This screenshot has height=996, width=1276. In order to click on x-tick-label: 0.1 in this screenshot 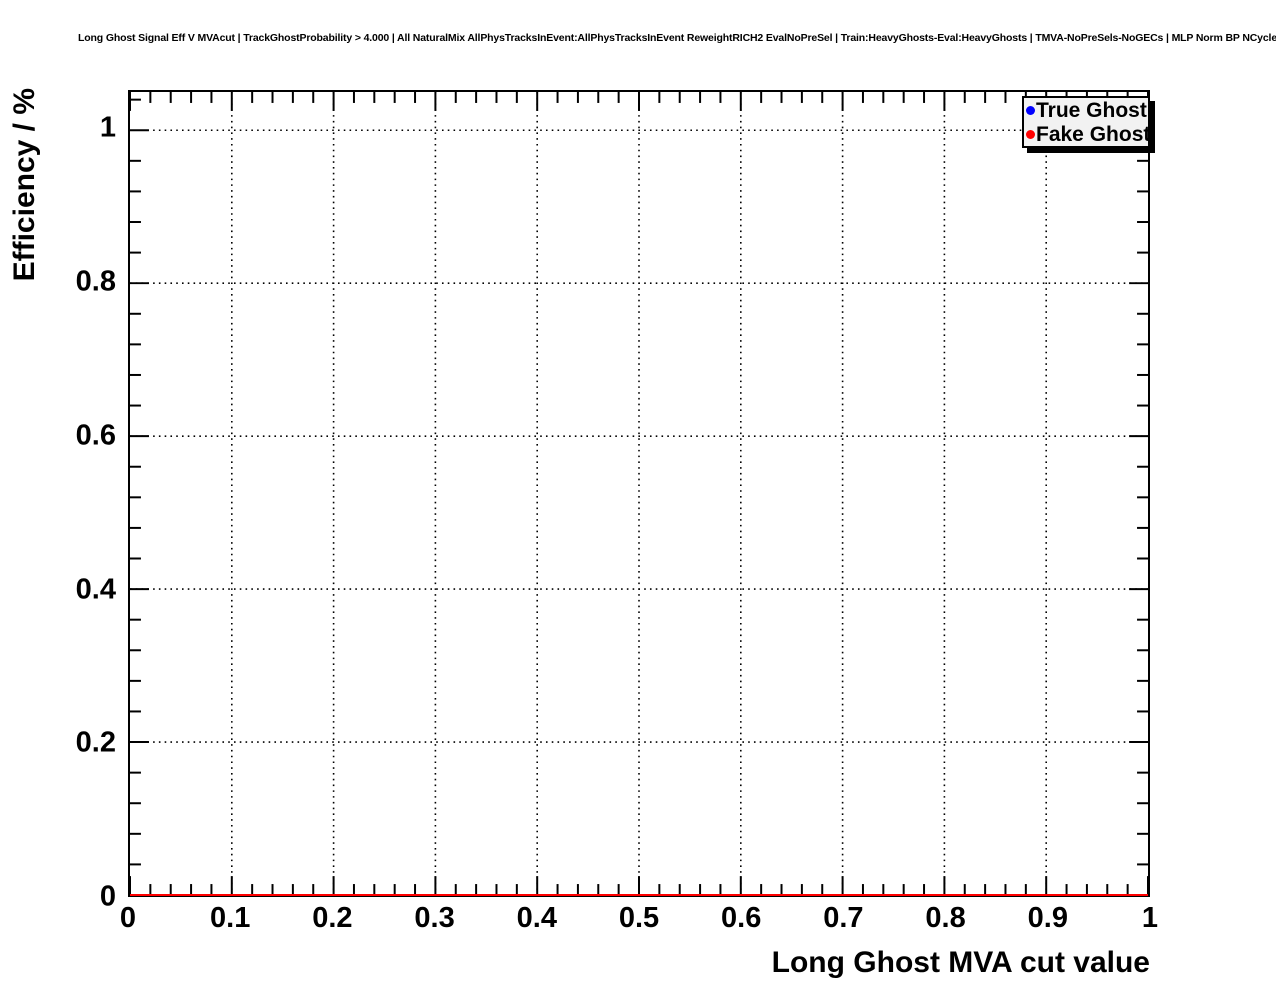, I will do `click(230, 918)`.